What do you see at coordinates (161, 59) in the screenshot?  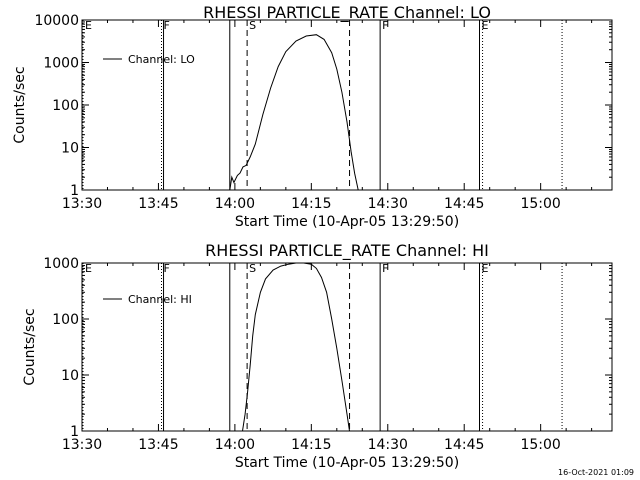 I see `legend-label: Channel: LO` at bounding box center [161, 59].